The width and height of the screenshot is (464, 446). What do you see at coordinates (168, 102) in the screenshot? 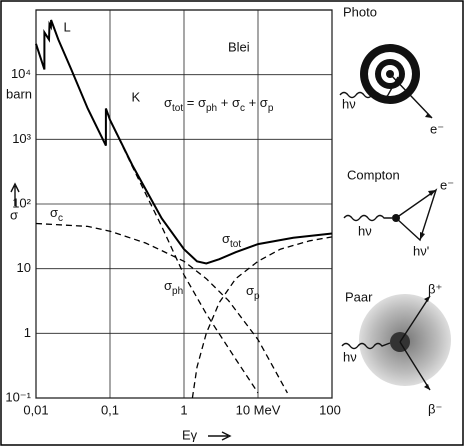
I see `formula-part: σ` at bounding box center [168, 102].